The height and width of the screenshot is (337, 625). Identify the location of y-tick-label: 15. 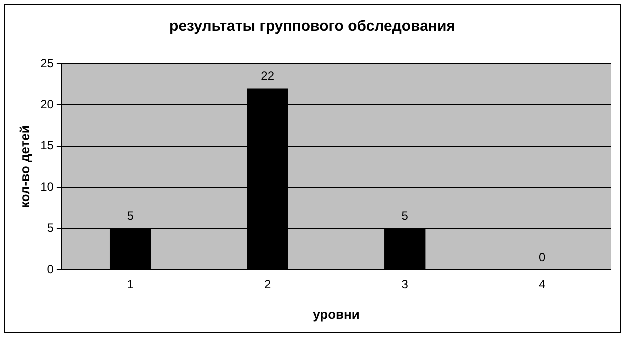
(47, 145).